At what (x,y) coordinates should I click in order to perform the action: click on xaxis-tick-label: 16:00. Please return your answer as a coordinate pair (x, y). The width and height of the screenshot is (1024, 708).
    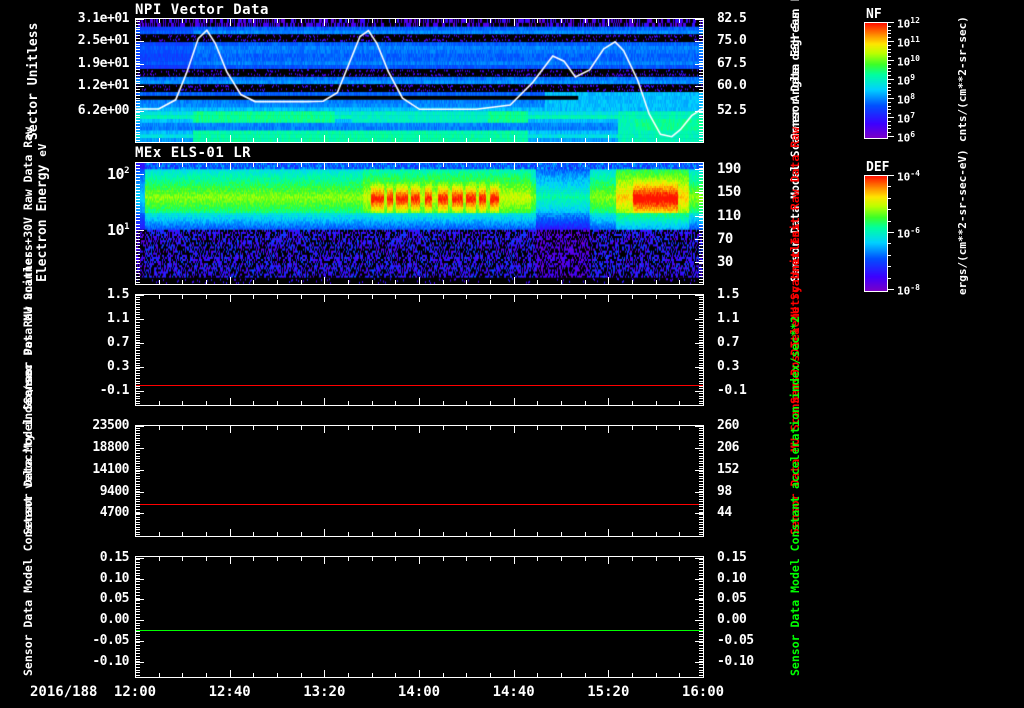
    Looking at the image, I should click on (703, 692).